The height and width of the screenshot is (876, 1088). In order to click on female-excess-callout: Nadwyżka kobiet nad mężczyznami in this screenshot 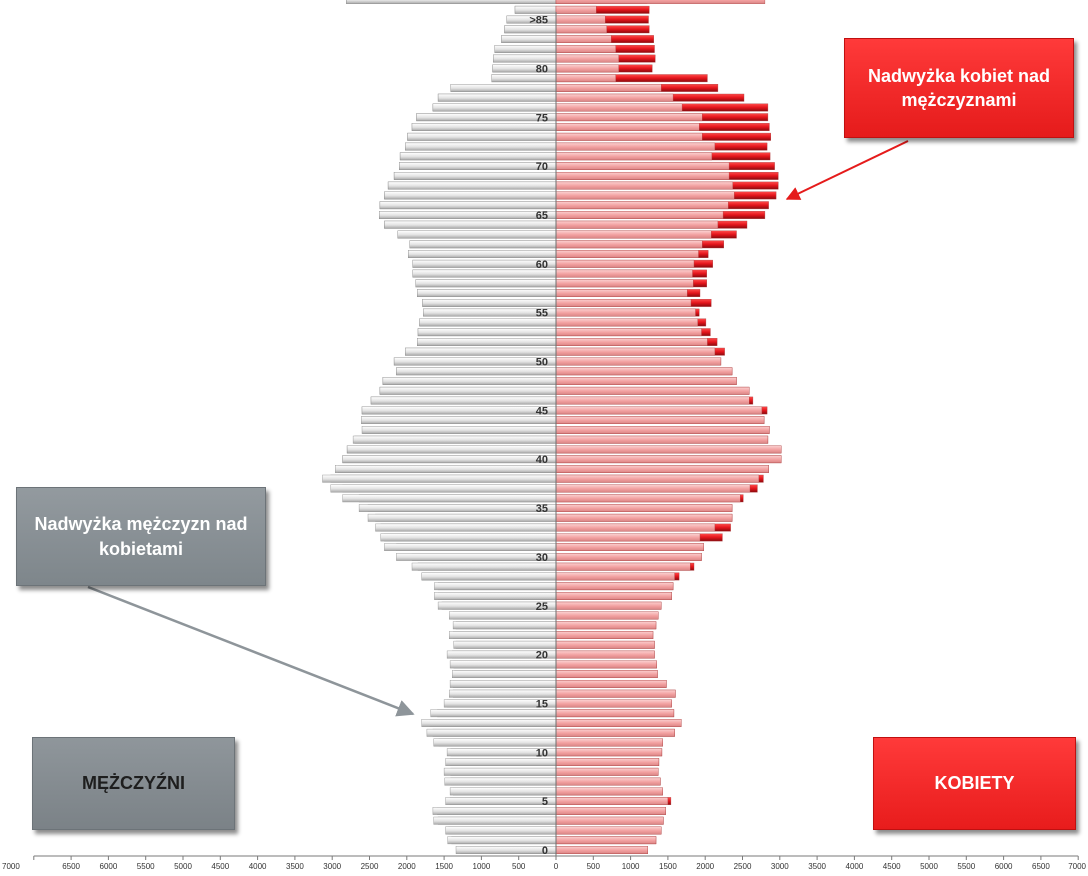, I will do `click(959, 88)`.